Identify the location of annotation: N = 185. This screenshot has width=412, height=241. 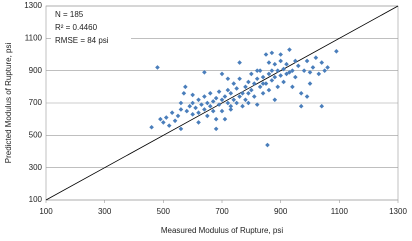
(69, 14).